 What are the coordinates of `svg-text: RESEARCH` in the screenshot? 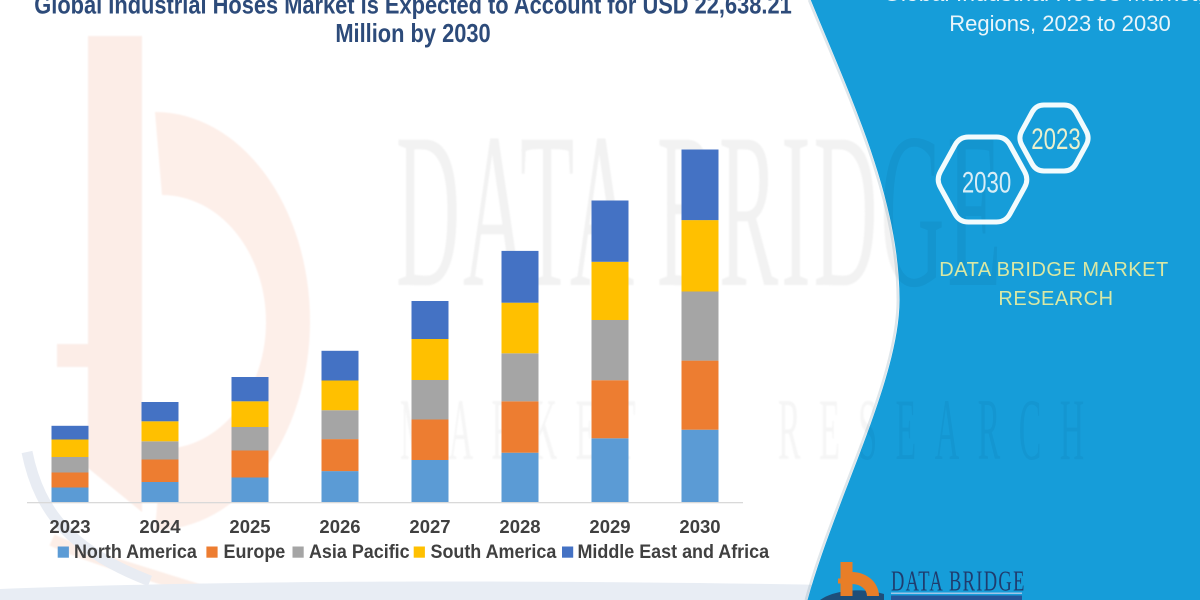 It's located at (1055, 299).